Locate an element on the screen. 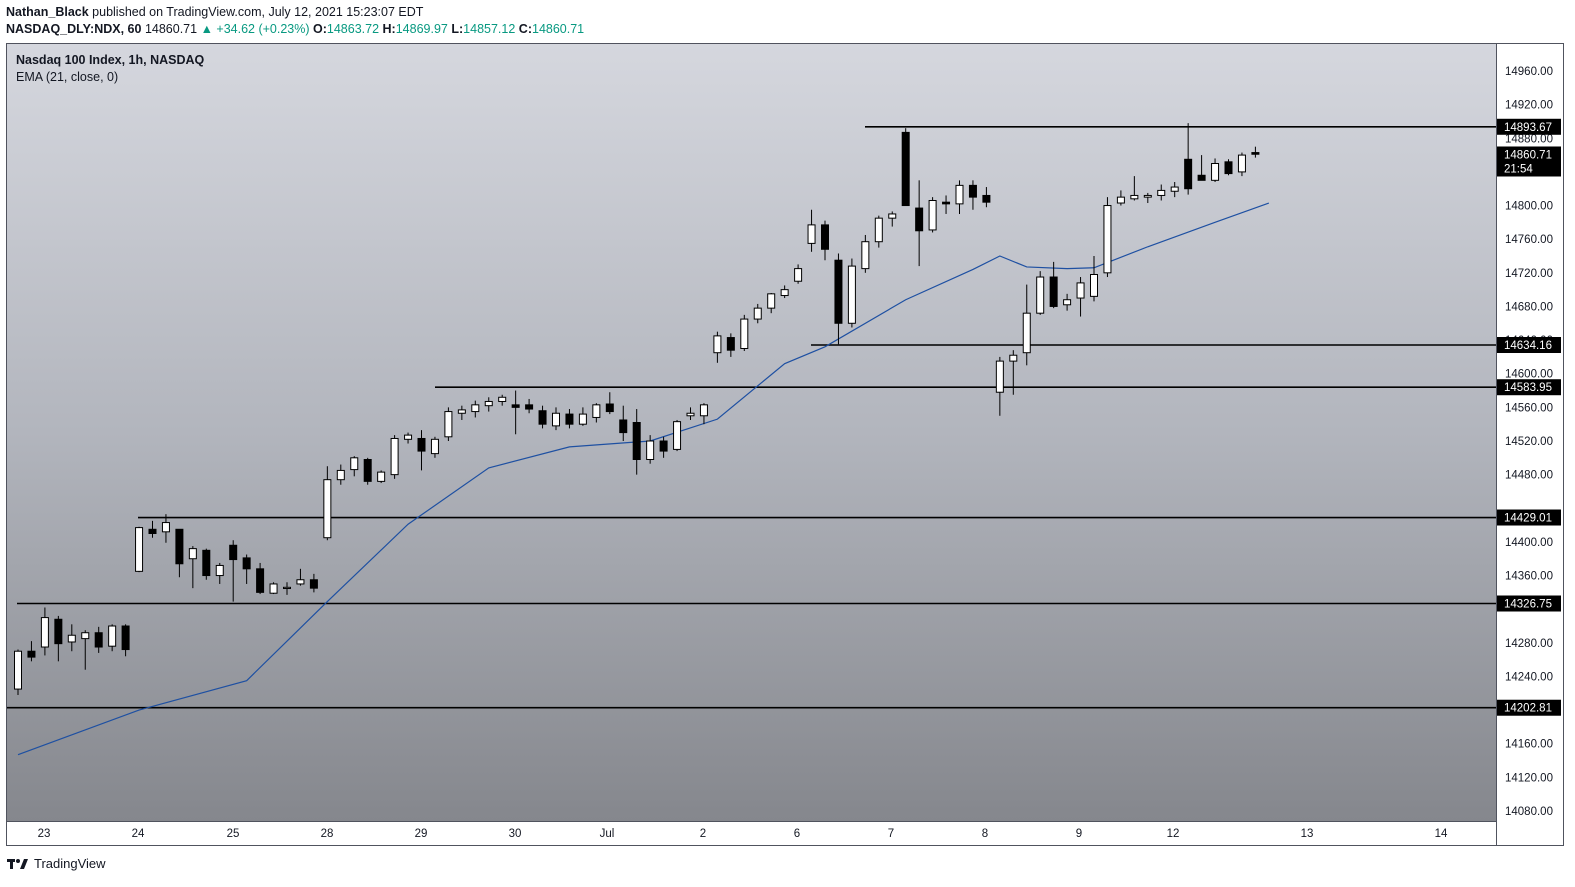 This screenshot has height=887, width=1575. footer-brand-label: TradingView is located at coordinates (70, 863).